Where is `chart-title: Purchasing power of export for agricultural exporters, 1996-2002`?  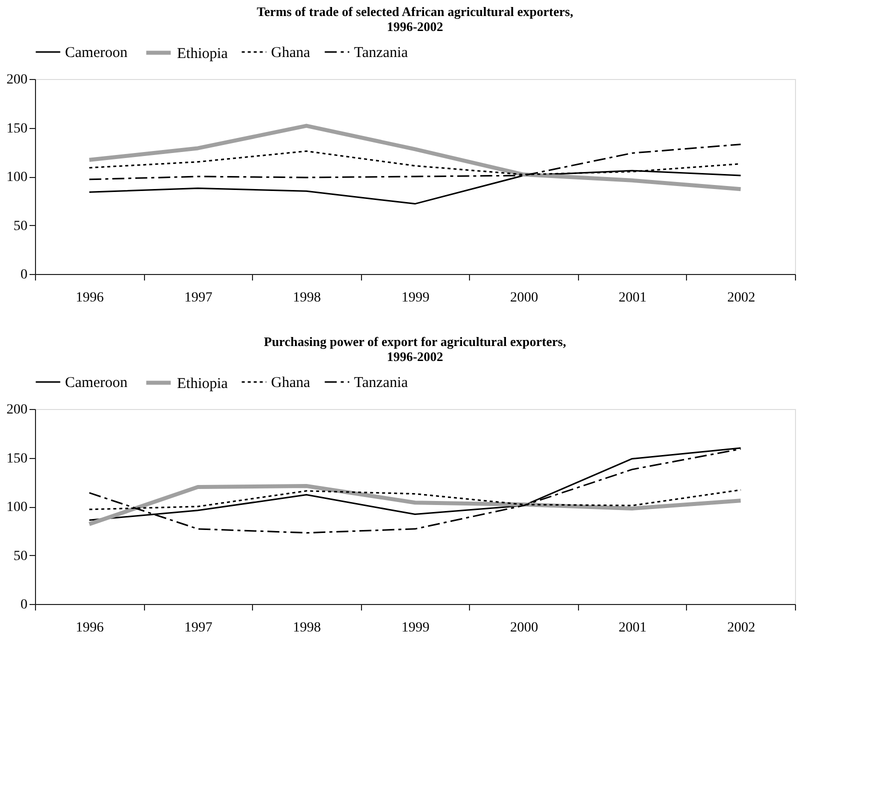 chart-title: Purchasing power of export for agricultural exporters, 1996-2002 is located at coordinates (415, 349).